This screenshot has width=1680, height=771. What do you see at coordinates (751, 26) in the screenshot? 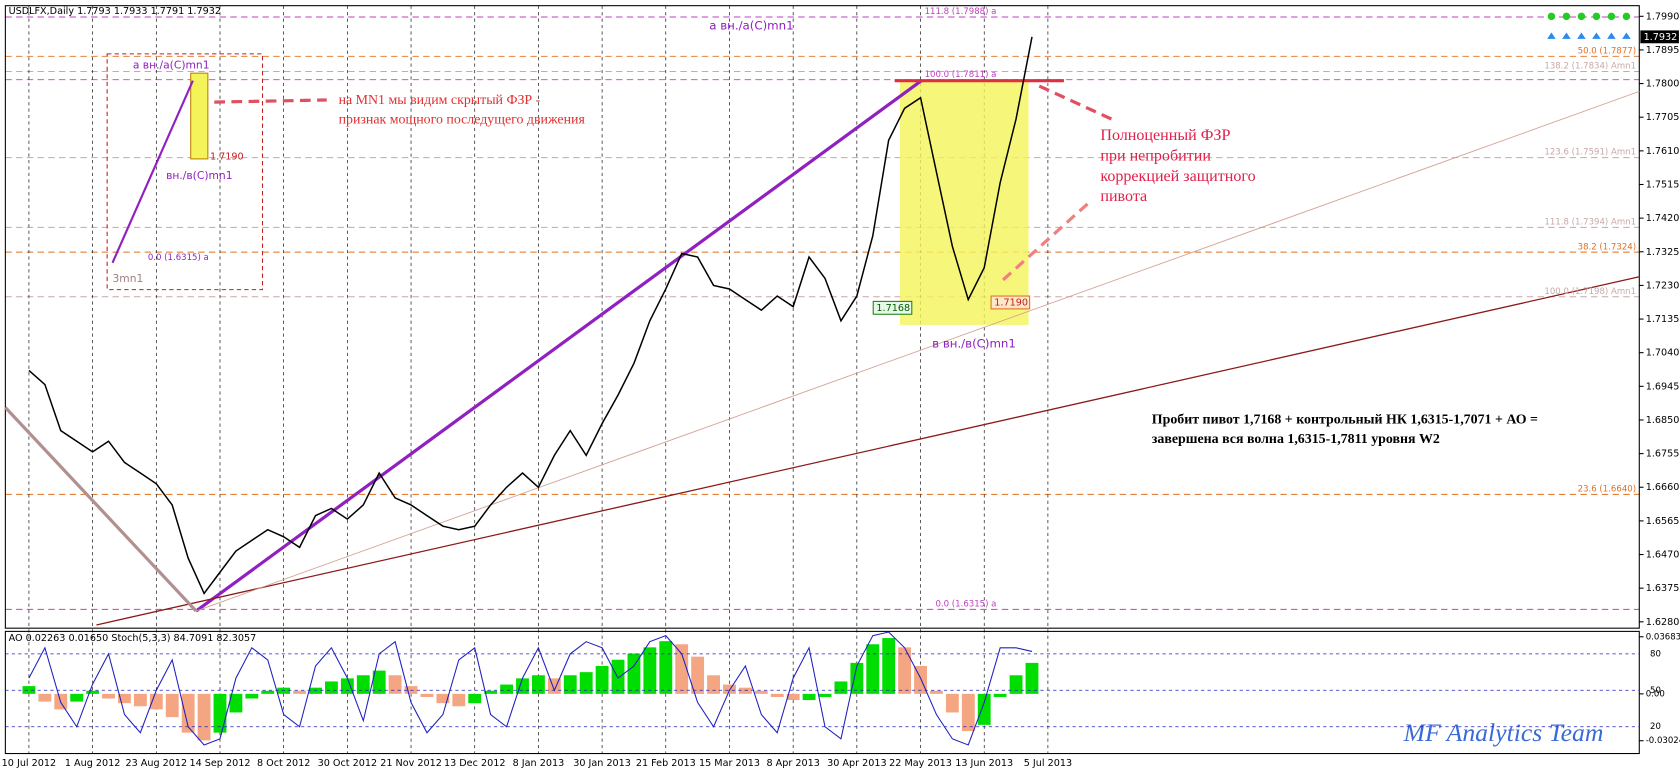
I see `wave-label: а вн./а(С)mn1` at bounding box center [751, 26].